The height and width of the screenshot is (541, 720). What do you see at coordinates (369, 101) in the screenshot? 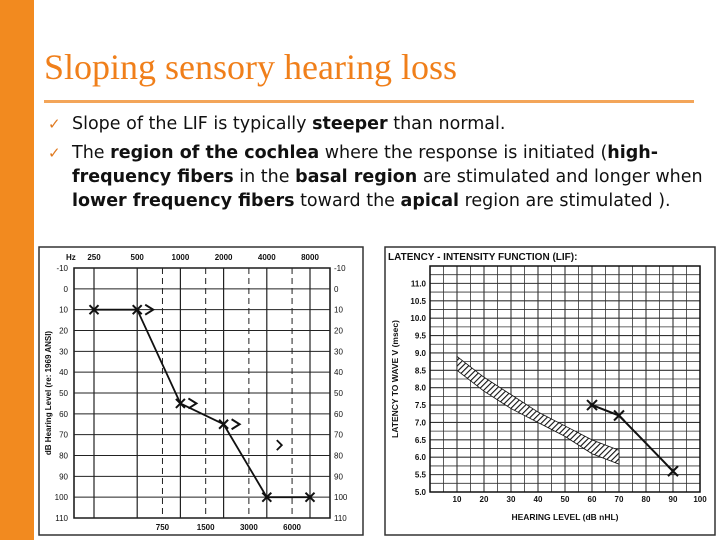
I see `title-underline` at bounding box center [369, 101].